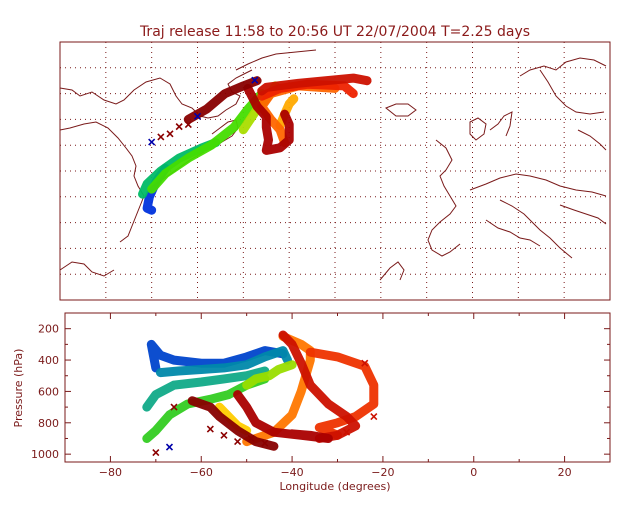 This screenshot has width=640, height=512. What do you see at coordinates (48, 329) in the screenshot?
I see `y-tick-label: 200` at bounding box center [48, 329].